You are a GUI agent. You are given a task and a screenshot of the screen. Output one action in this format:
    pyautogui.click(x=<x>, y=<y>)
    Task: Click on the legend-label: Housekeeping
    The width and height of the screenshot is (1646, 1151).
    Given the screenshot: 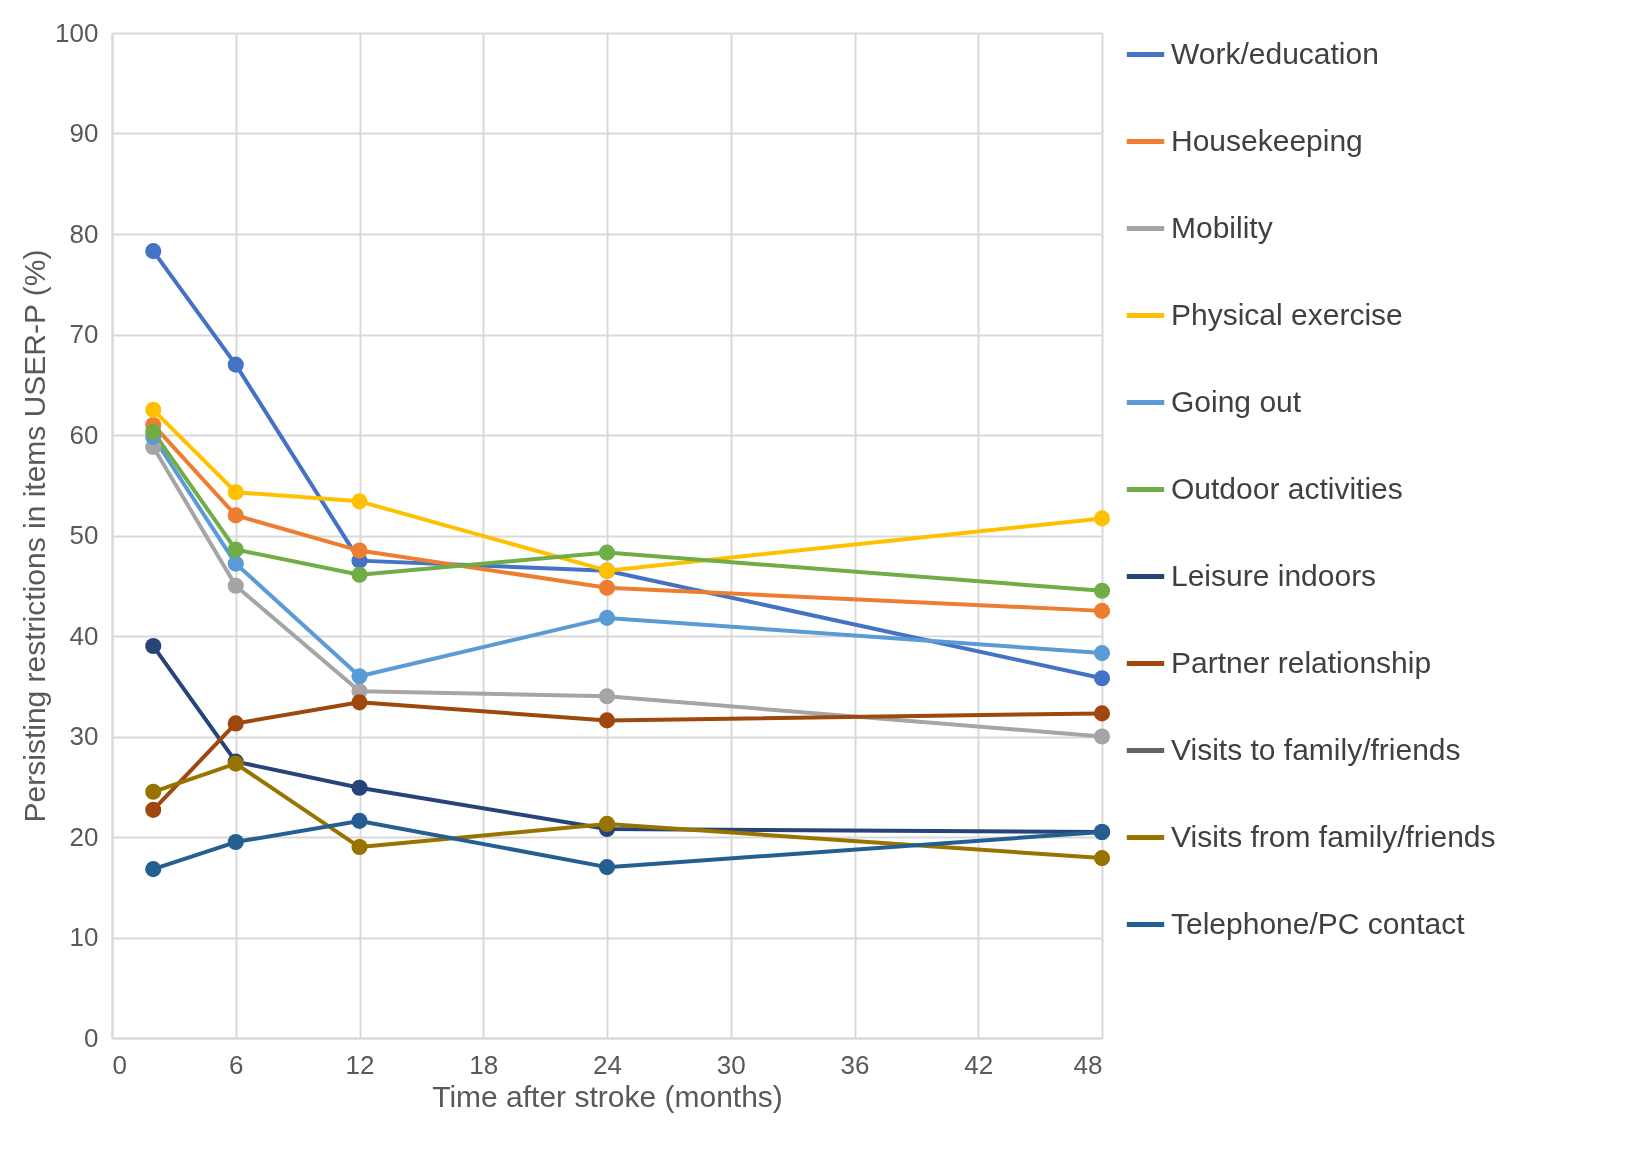 What is the action you would take?
    pyautogui.click(x=1267, y=140)
    